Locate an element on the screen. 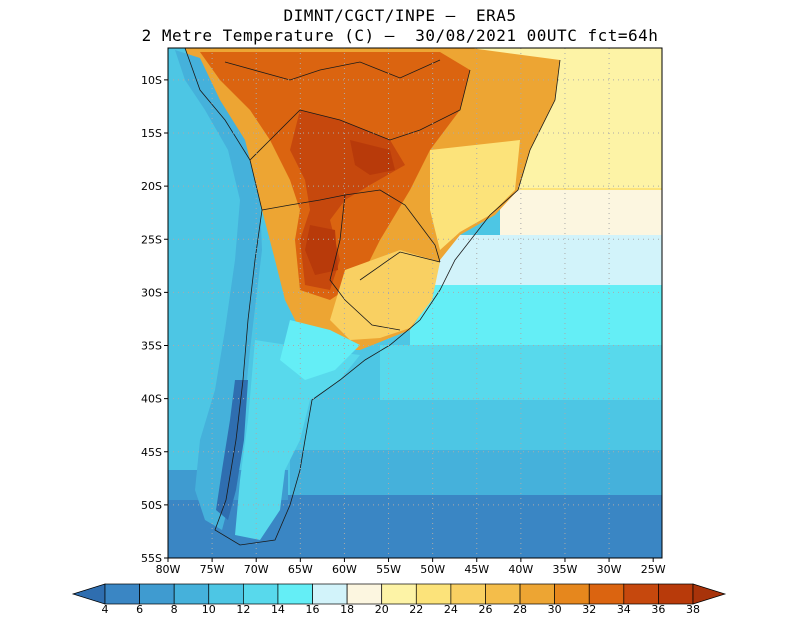 The height and width of the screenshot is (618, 800). colorbar-label: 10 is located at coordinates (209, 609).